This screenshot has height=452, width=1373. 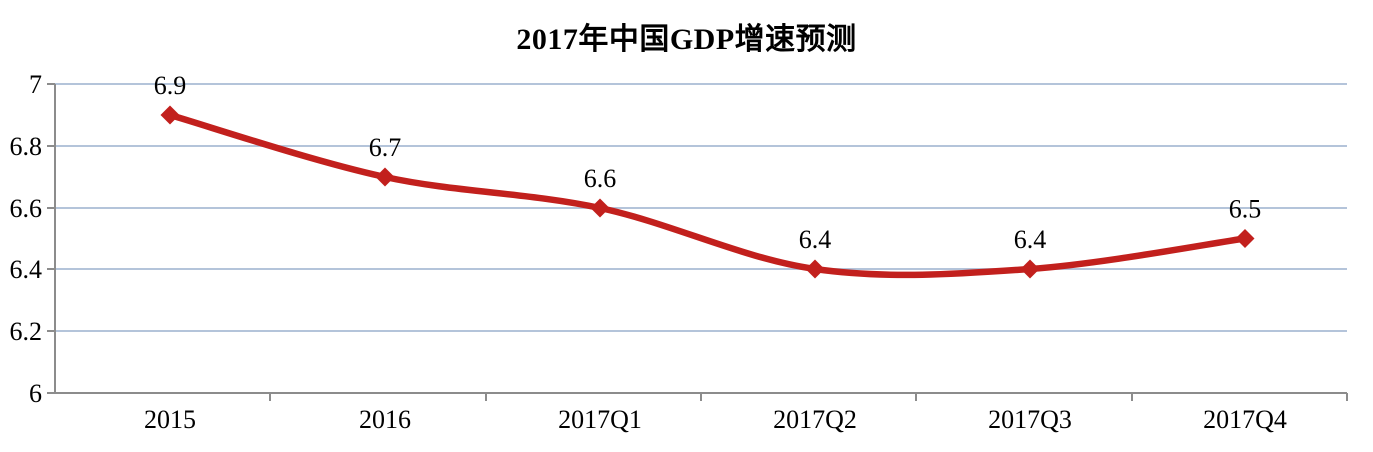 What do you see at coordinates (1245, 419) in the screenshot?
I see `x-tick-label-2017q4: 2017Q4` at bounding box center [1245, 419].